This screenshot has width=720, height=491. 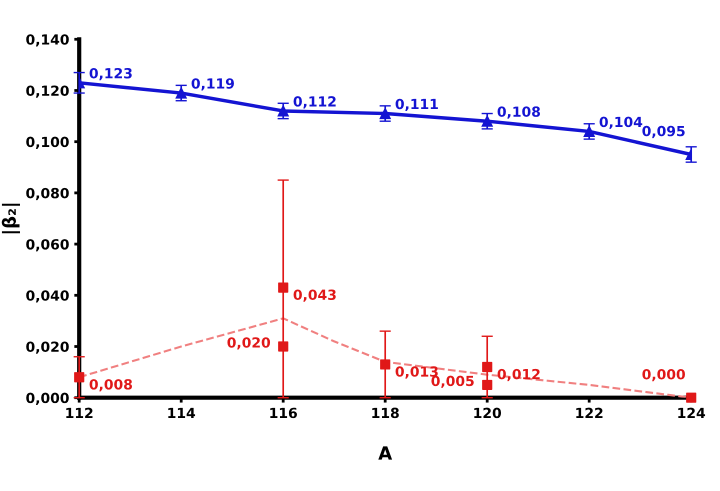 I want to click on y-tick-label: 0,080, so click(x=47, y=194).